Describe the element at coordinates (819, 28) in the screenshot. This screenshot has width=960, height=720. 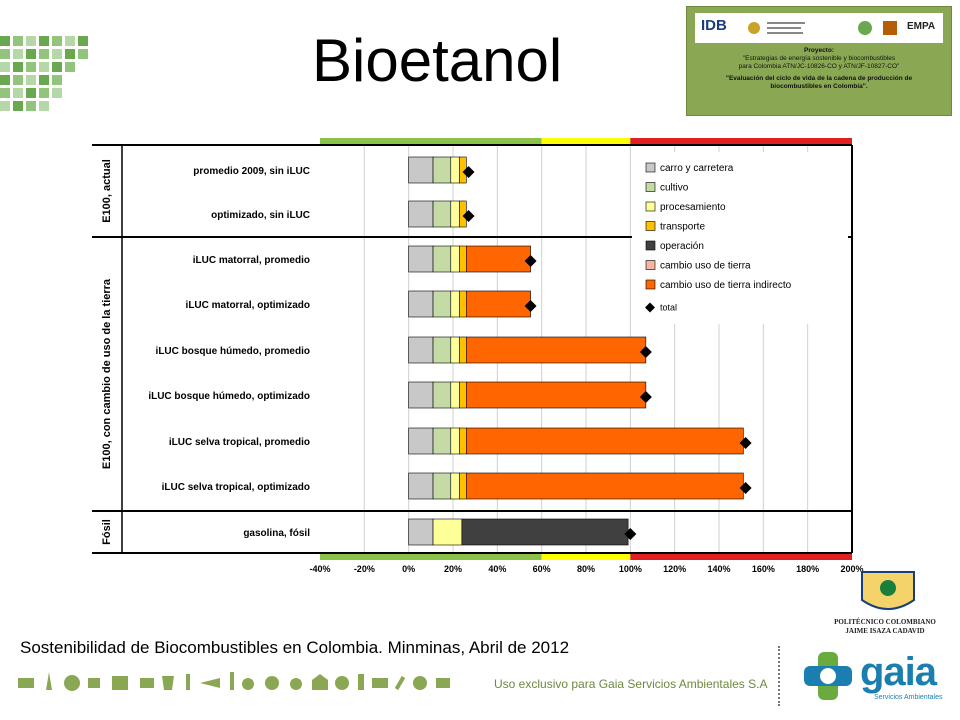
I see `partner-logos: IDB EMPA` at that location.